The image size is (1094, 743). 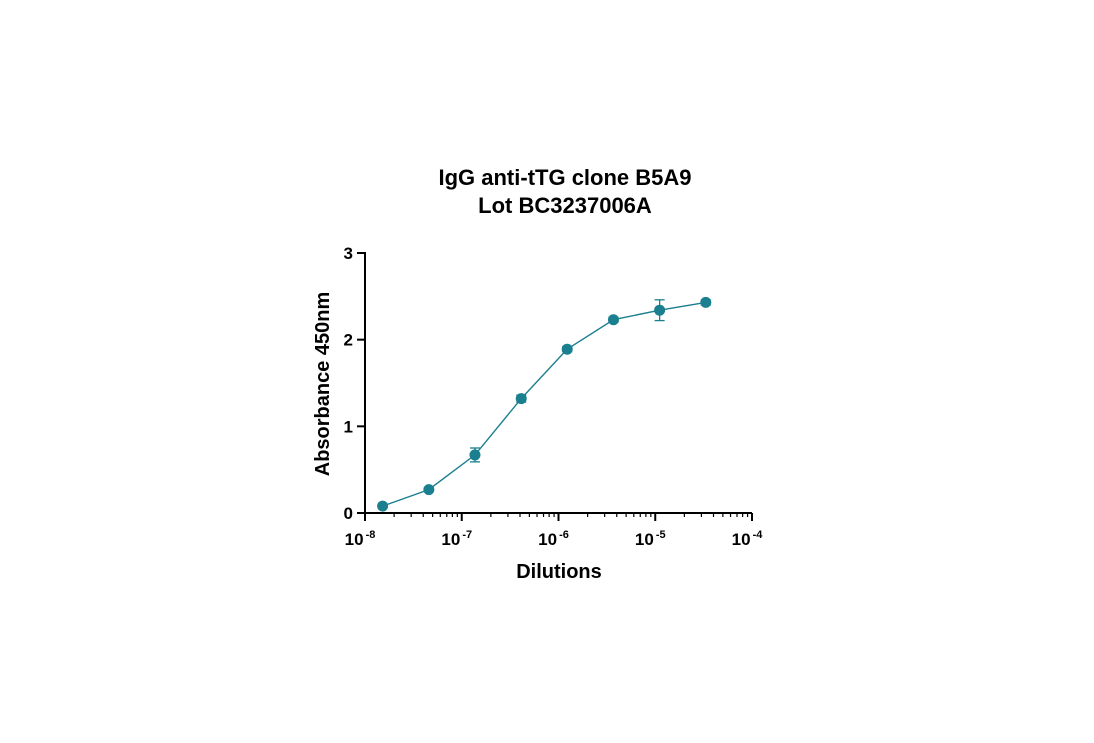 I want to click on y-tick-label-3: 3, so click(x=348, y=253).